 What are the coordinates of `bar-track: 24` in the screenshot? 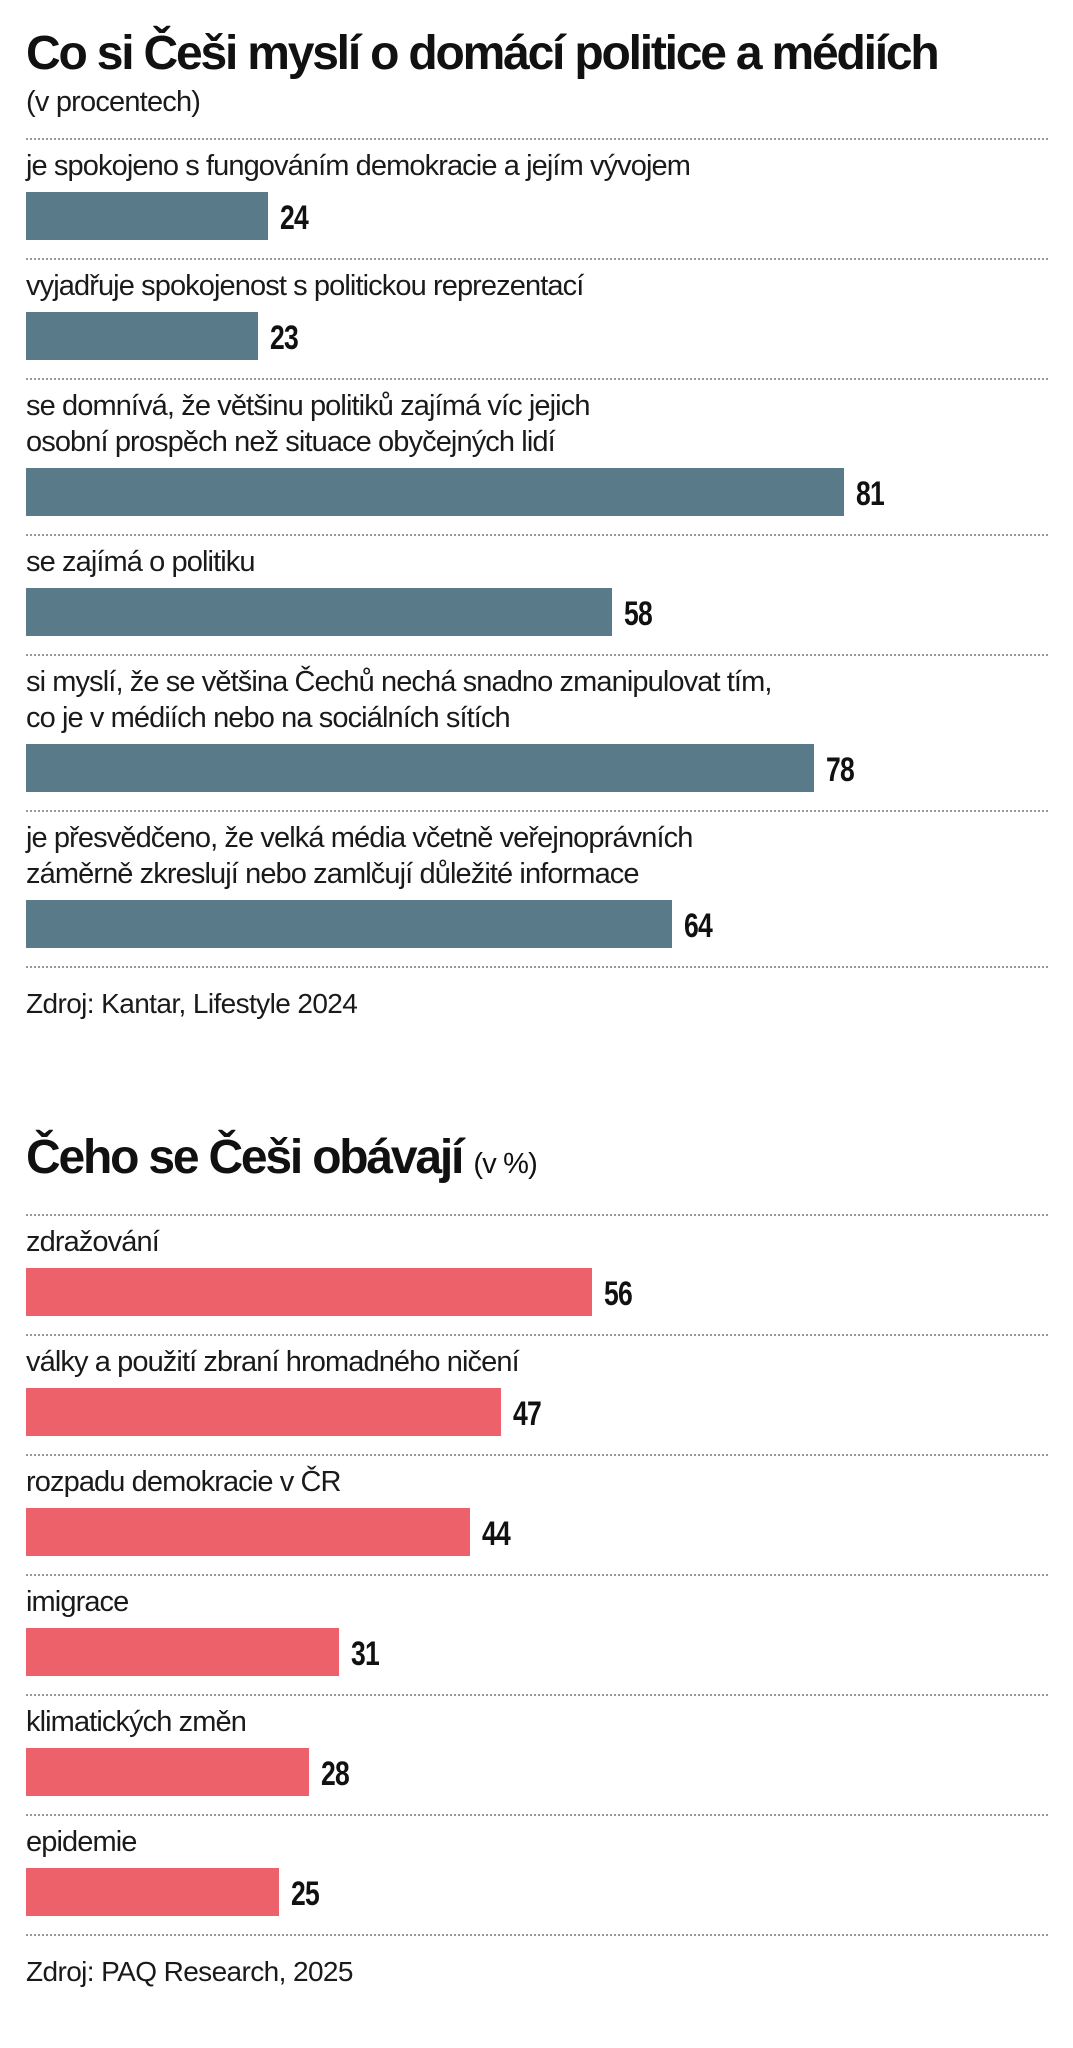 It's located at (537, 216).